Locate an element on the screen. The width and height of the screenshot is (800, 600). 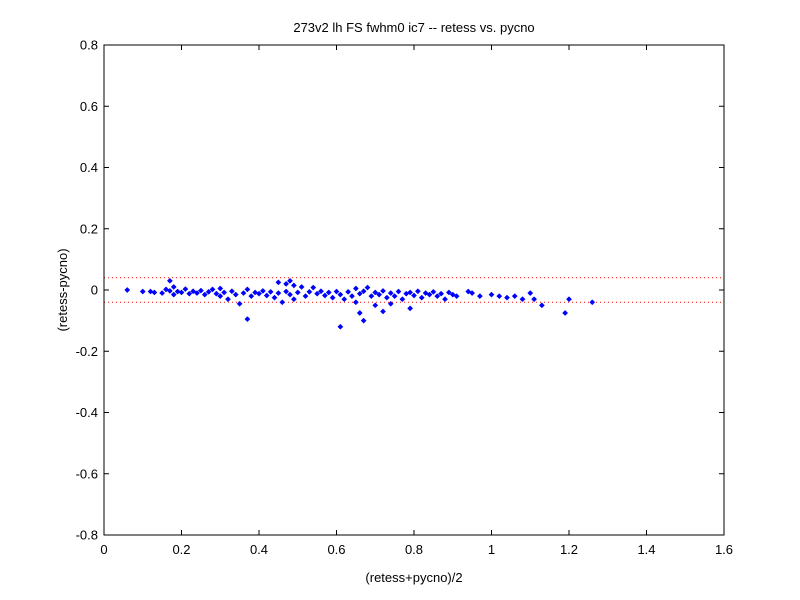
x-tick-label: 1.2 is located at coordinates (569, 549).